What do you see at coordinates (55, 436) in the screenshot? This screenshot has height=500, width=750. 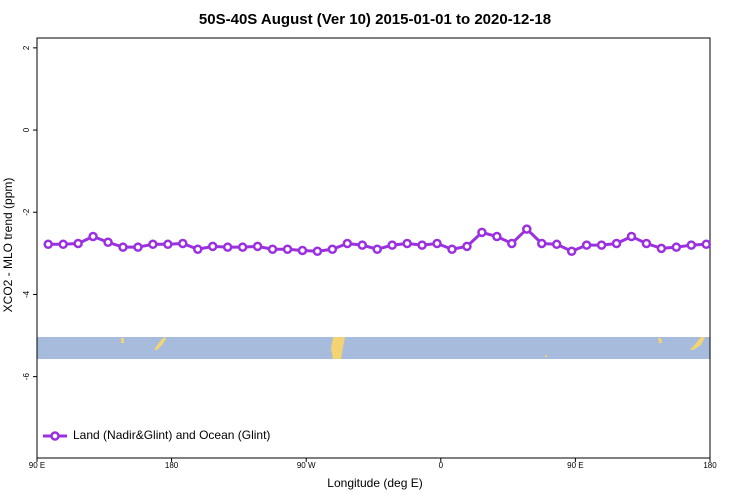 I see `legend-marker` at bounding box center [55, 436].